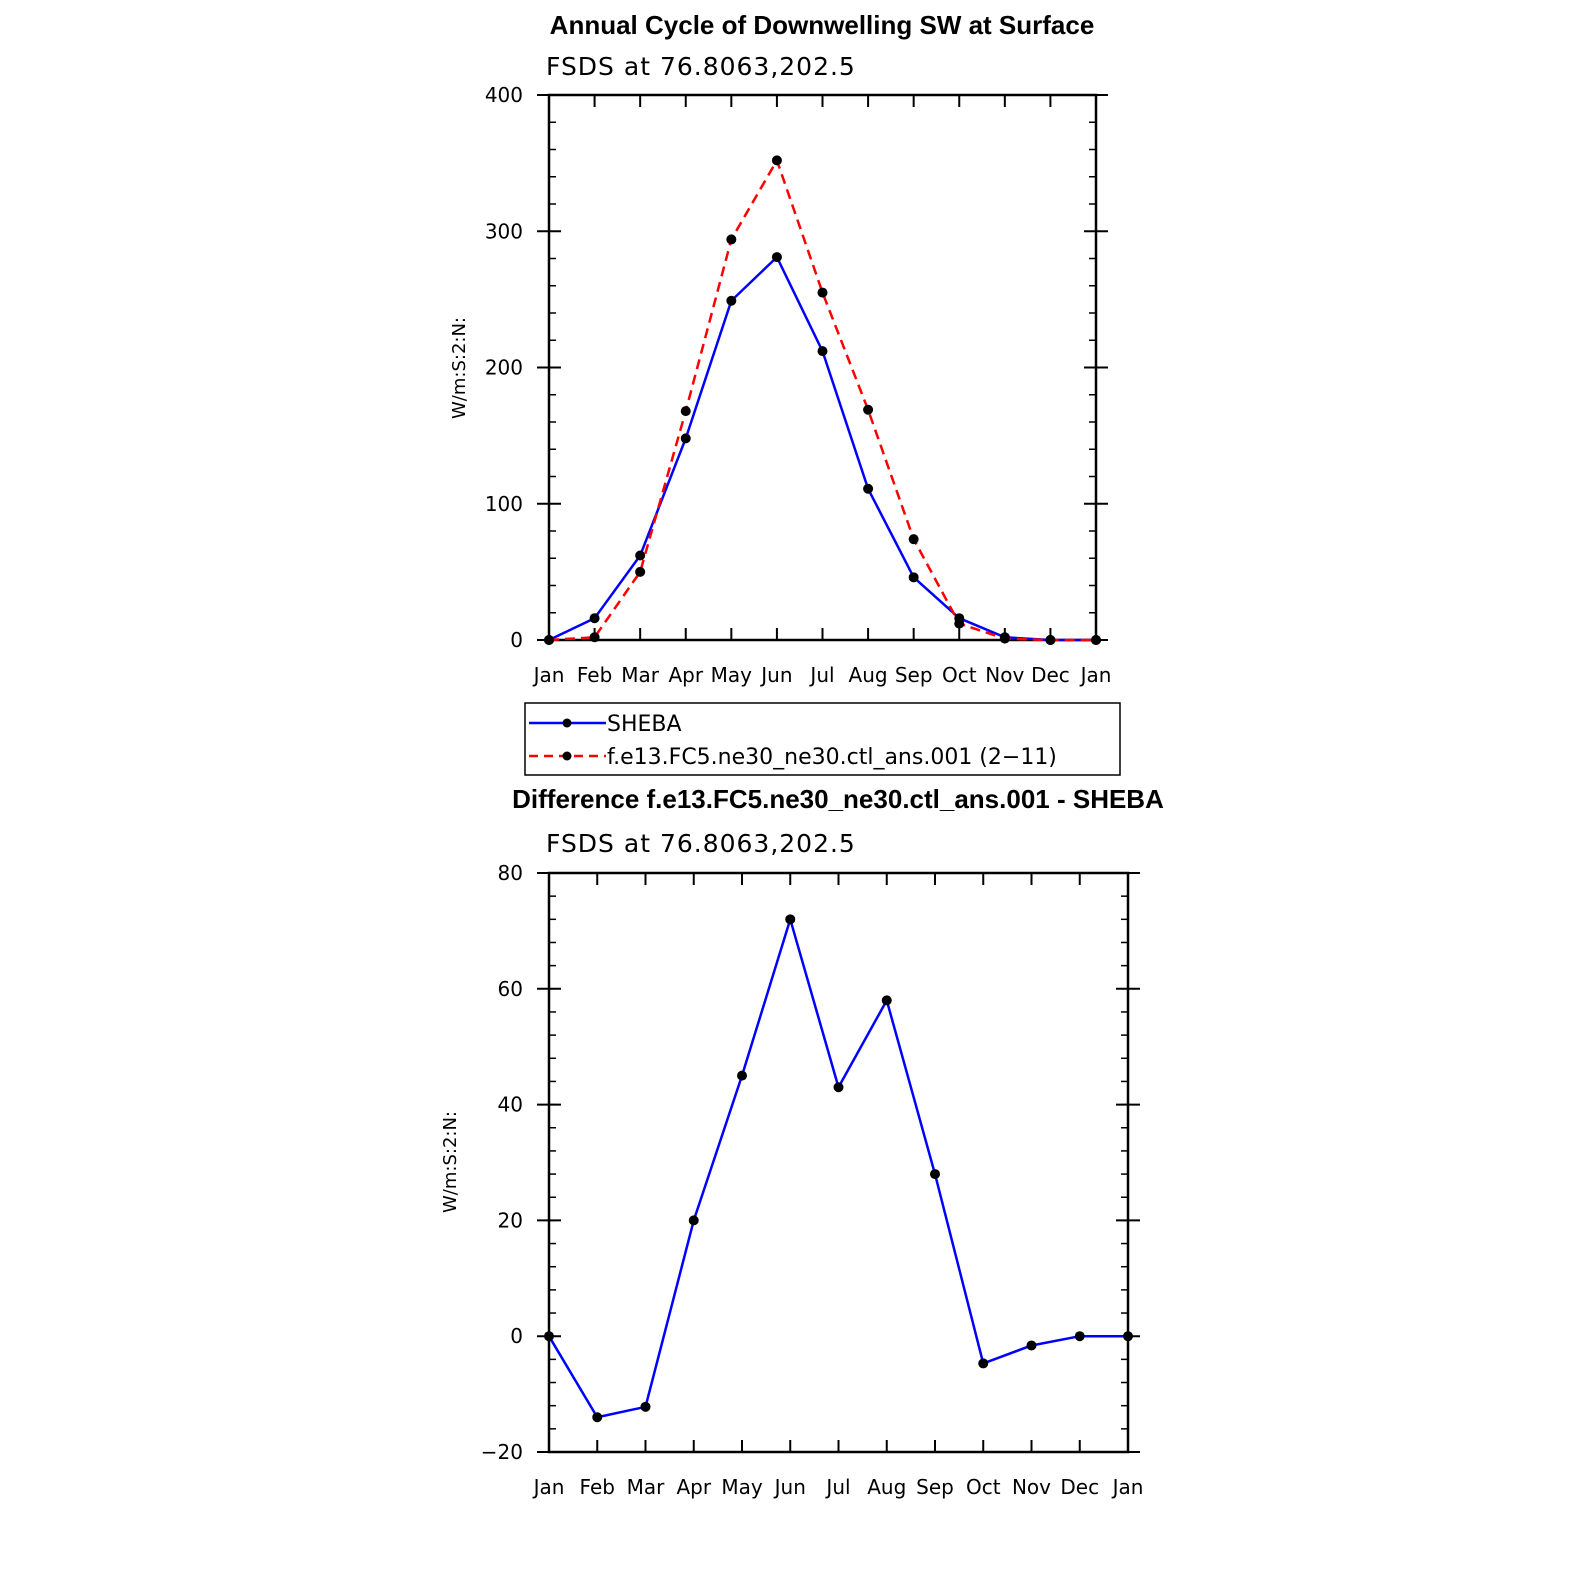  I want to click on top-plot-frame, so click(822, 367).